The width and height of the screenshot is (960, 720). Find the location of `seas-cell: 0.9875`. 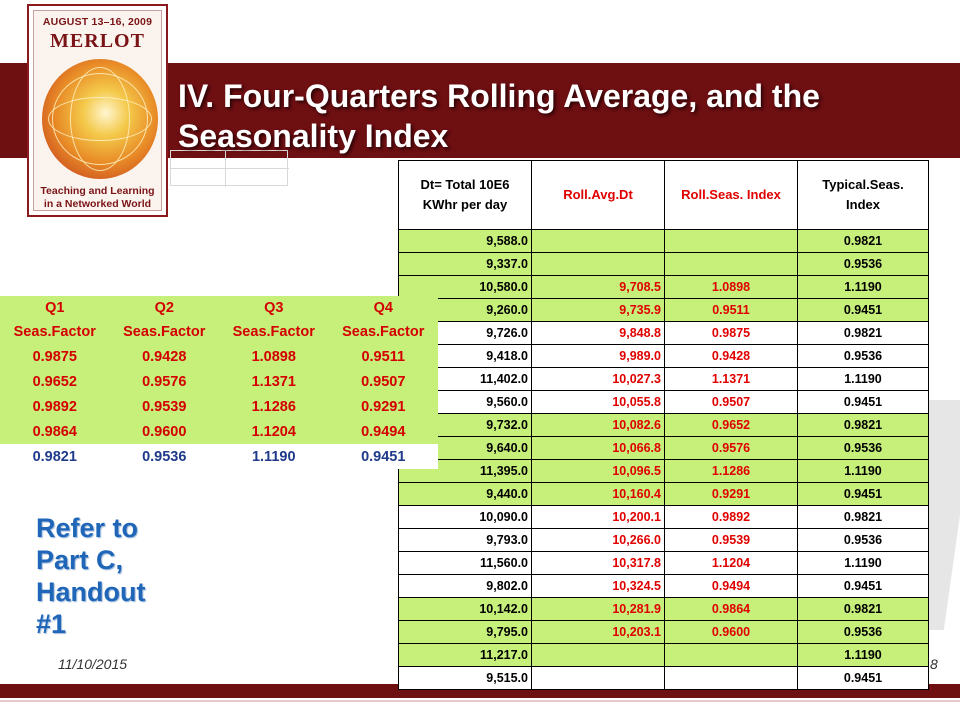

seas-cell: 0.9875 is located at coordinates (55, 356).